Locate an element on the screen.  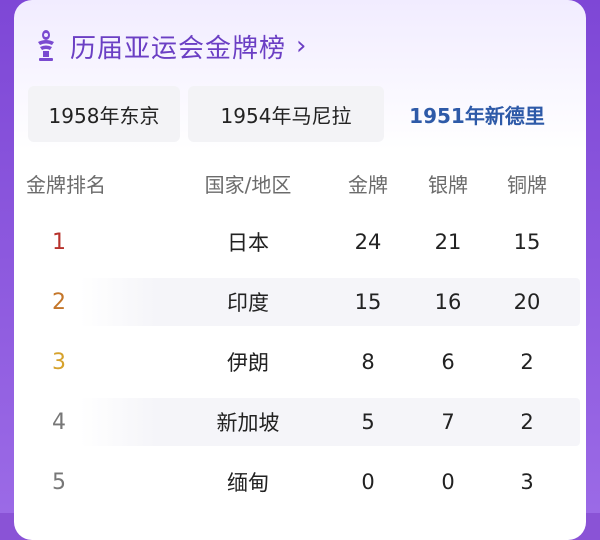
rank-cell: 2 is located at coordinates (59, 302).